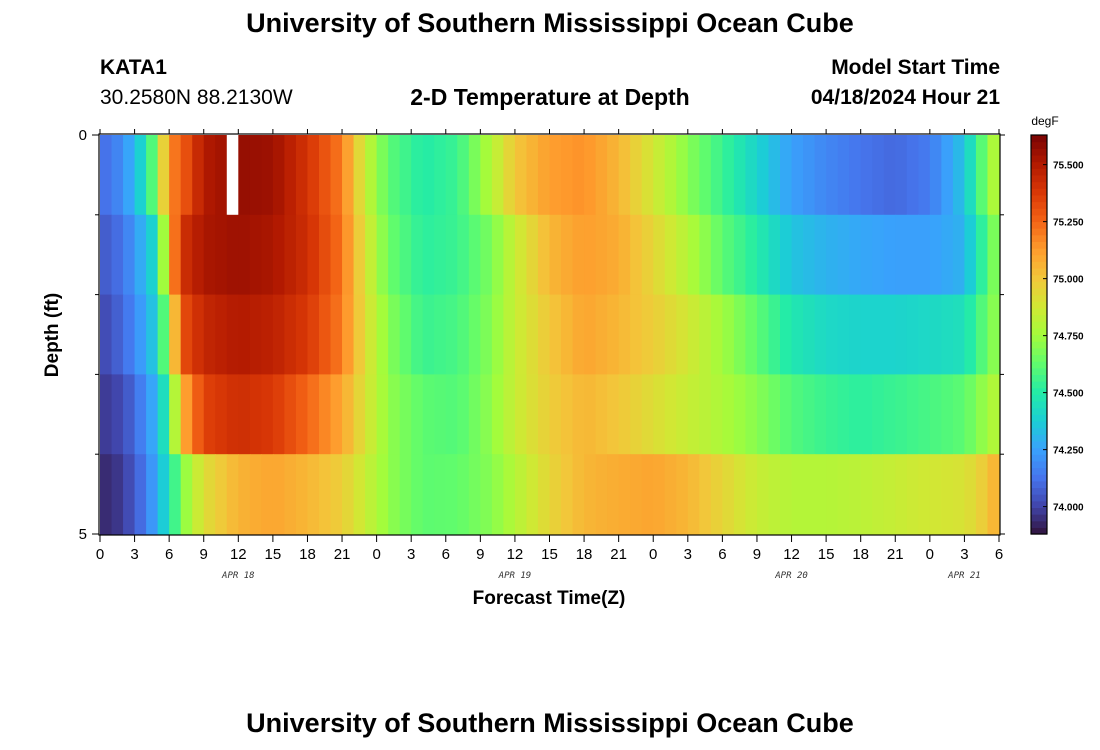 The width and height of the screenshot is (1100, 750). What do you see at coordinates (964, 554) in the screenshot?
I see `x-tick-label: 3` at bounding box center [964, 554].